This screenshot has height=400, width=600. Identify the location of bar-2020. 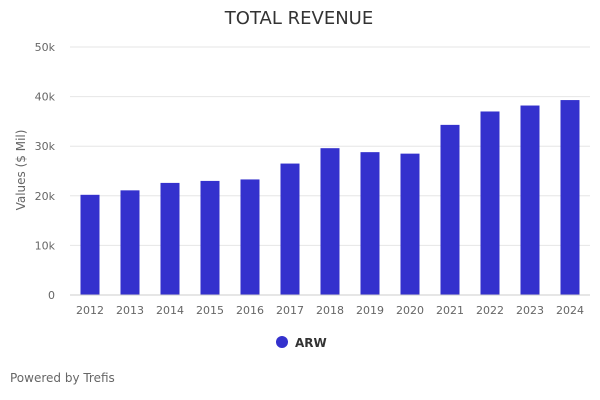
(410, 224).